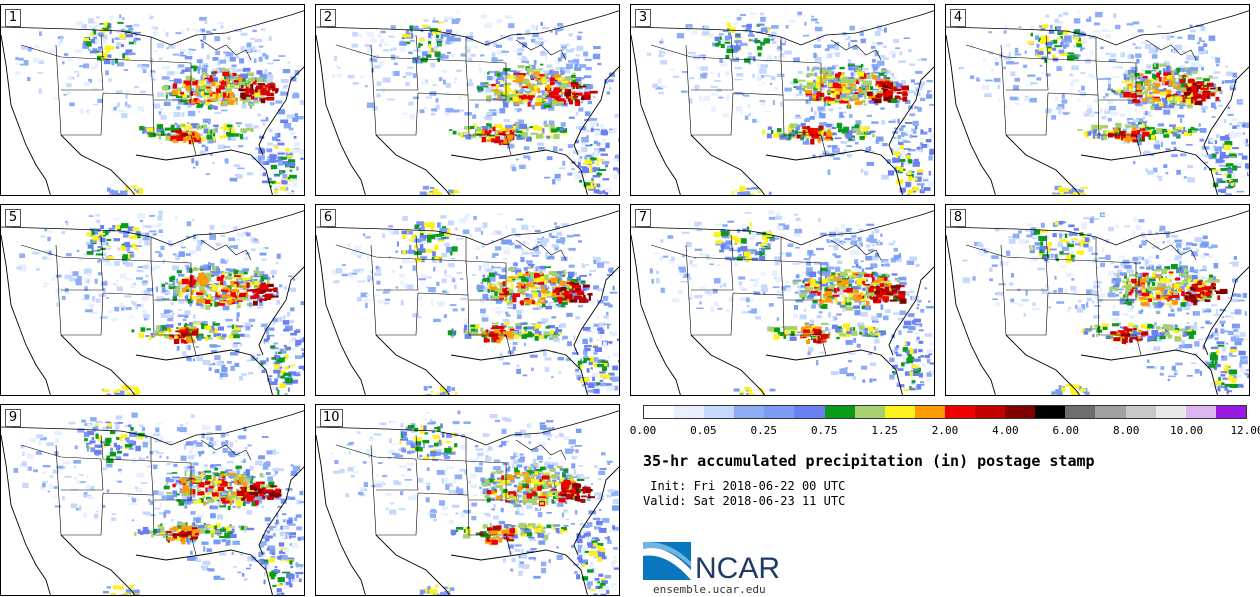 Image resolution: width=1260 pixels, height=597 pixels. What do you see at coordinates (744, 501) in the screenshot?
I see `valid-line: Valid: Sat 2018-06-23 11 UTC` at bounding box center [744, 501].